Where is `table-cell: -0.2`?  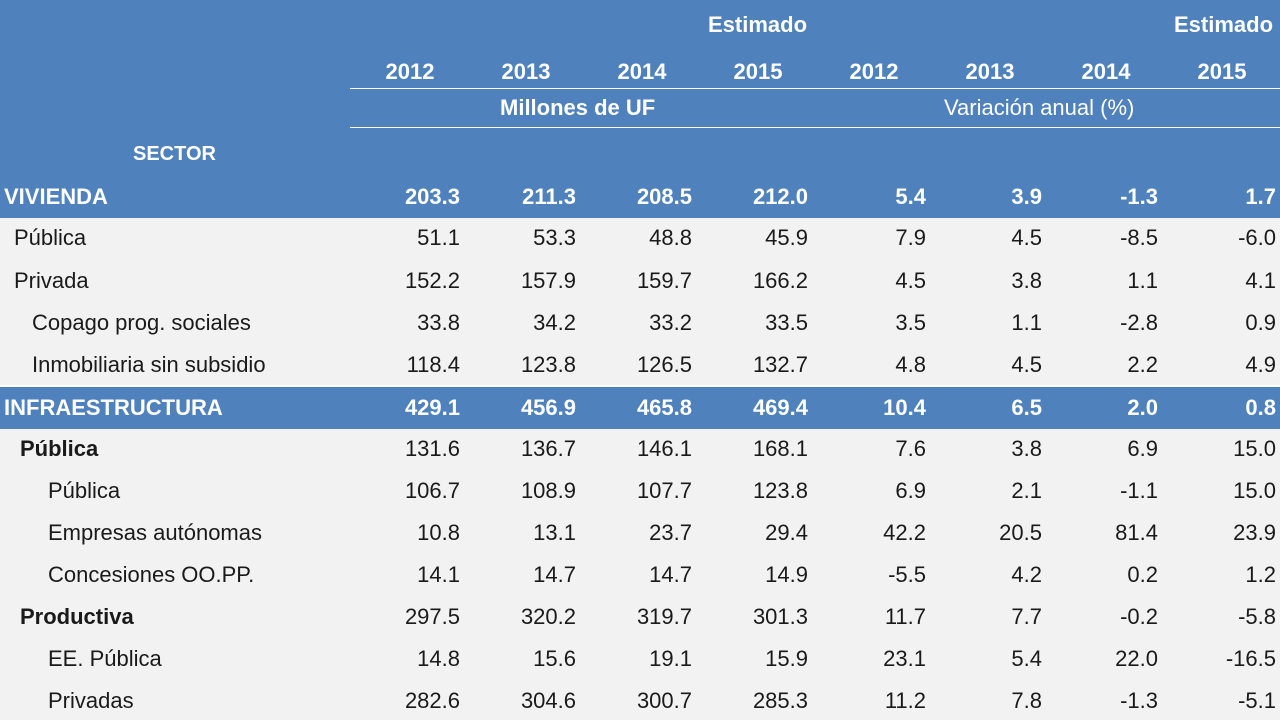 table-cell: -0.2 is located at coordinates (1139, 616).